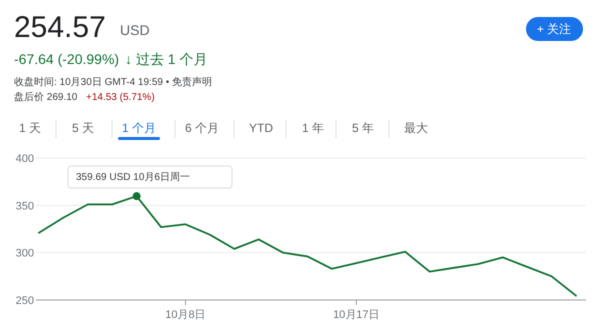  I want to click on y-tick-label: 350, so click(25, 206).